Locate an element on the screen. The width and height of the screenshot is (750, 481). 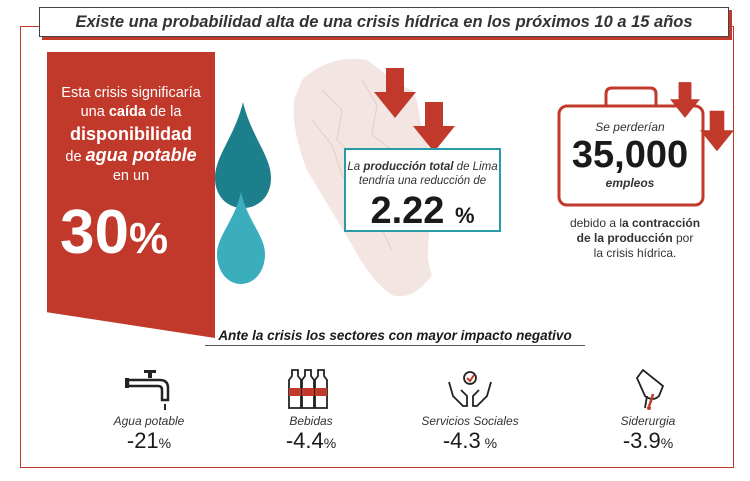
sector-servicios-sociales: Servicios Sociales -4.3 % is located at coordinates (470, 411).